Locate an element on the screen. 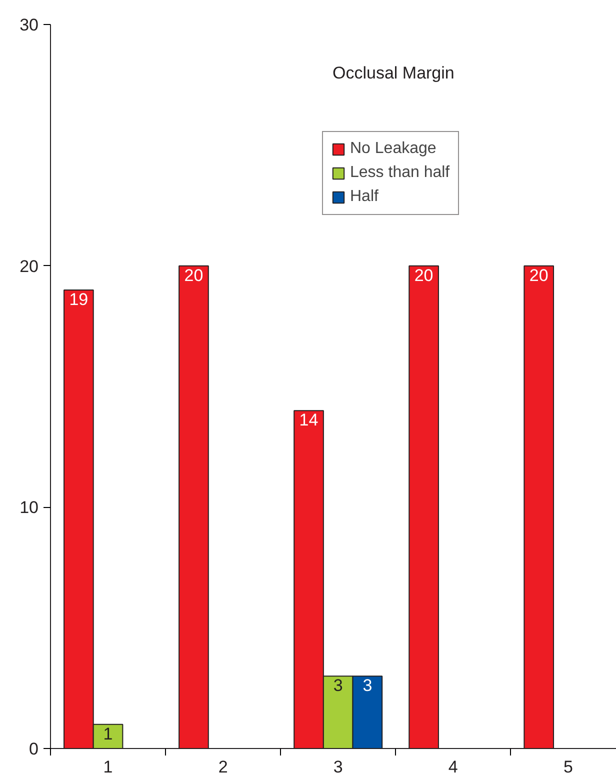  x-tick-label: 2 is located at coordinates (223, 767).